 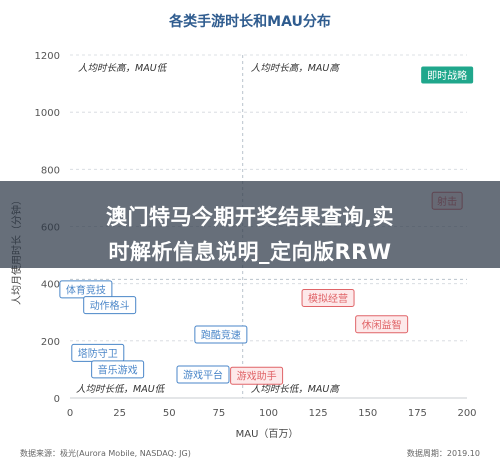 I want to click on data-point-label: 动作格斗, so click(x=110, y=305).